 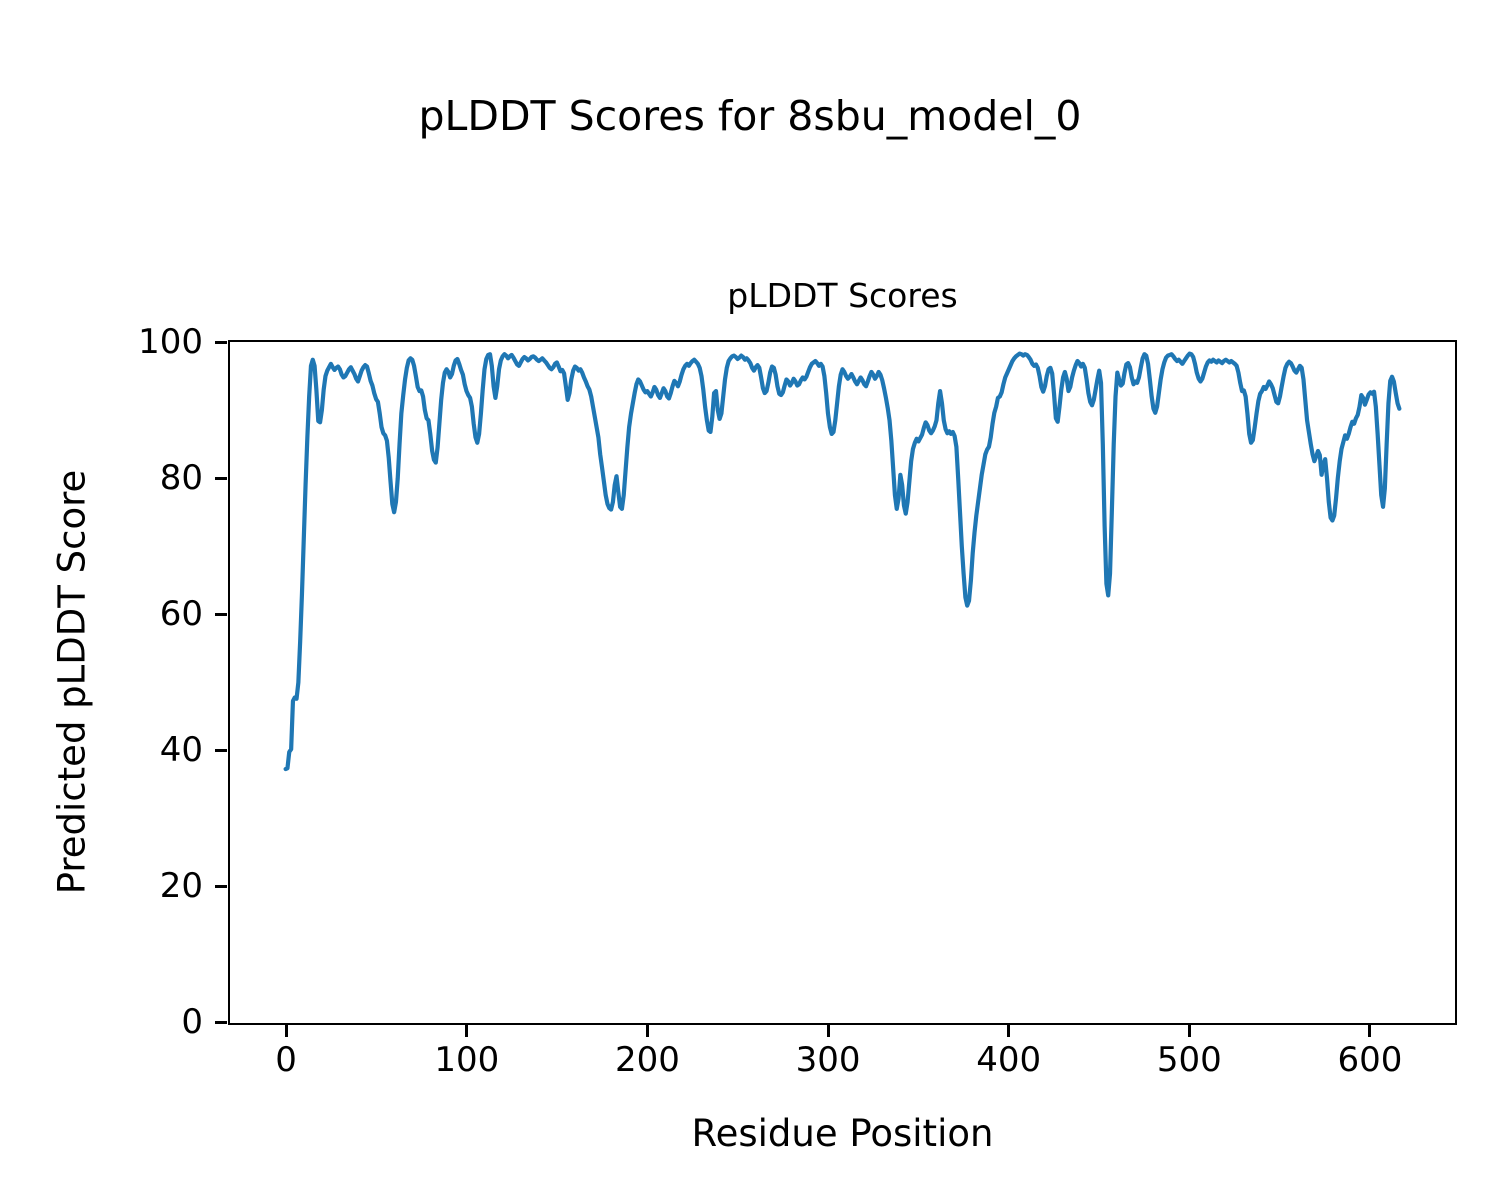 What do you see at coordinates (1009, 1060) in the screenshot?
I see `x-tick-label: 400` at bounding box center [1009, 1060].